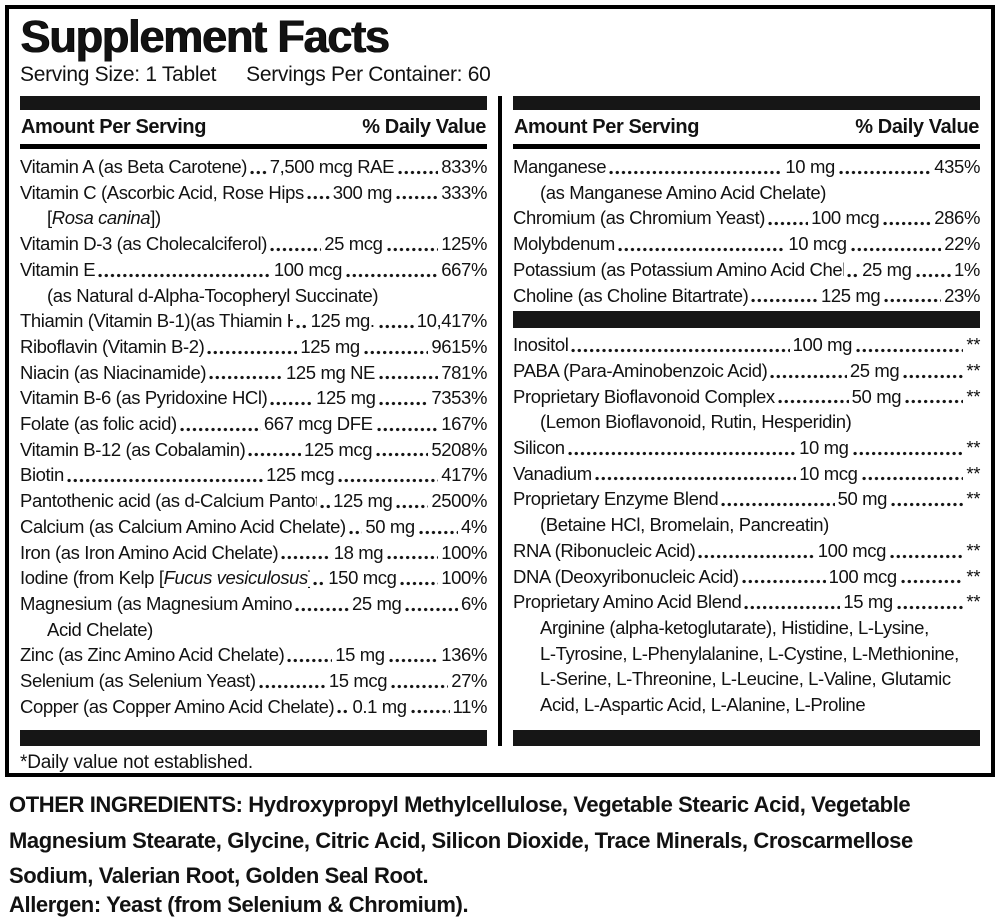  What do you see at coordinates (464, 192) in the screenshot?
I see `nutrient-daily-value: 333%` at bounding box center [464, 192].